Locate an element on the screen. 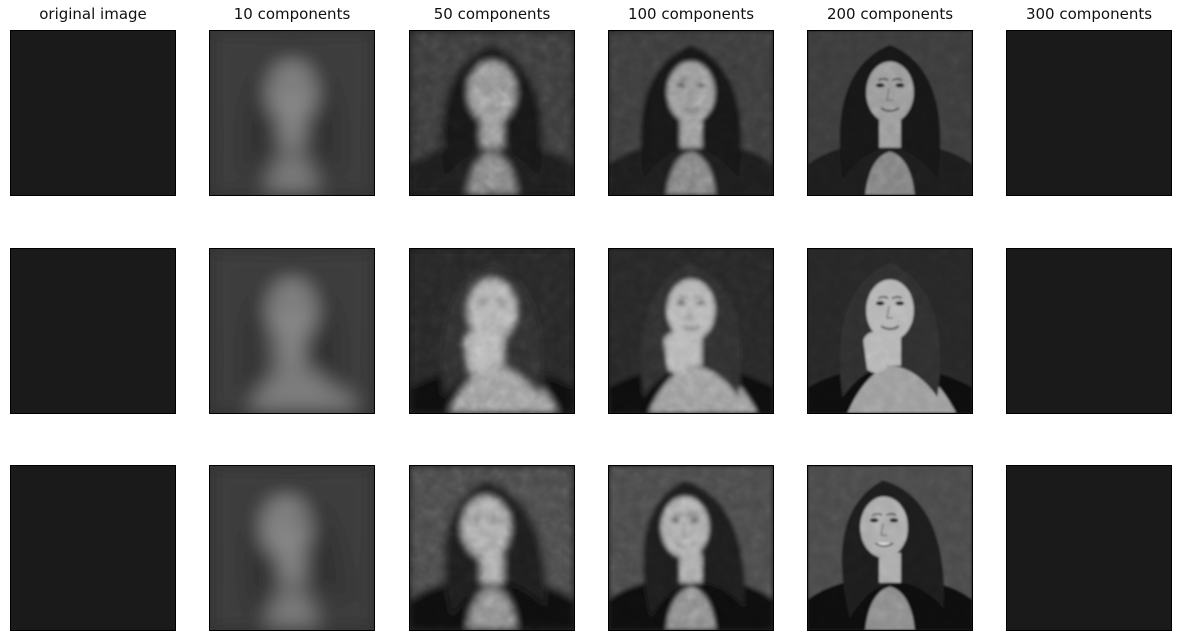 The width and height of the screenshot is (1182, 641). column-title: 100 components is located at coordinates (691, 14).